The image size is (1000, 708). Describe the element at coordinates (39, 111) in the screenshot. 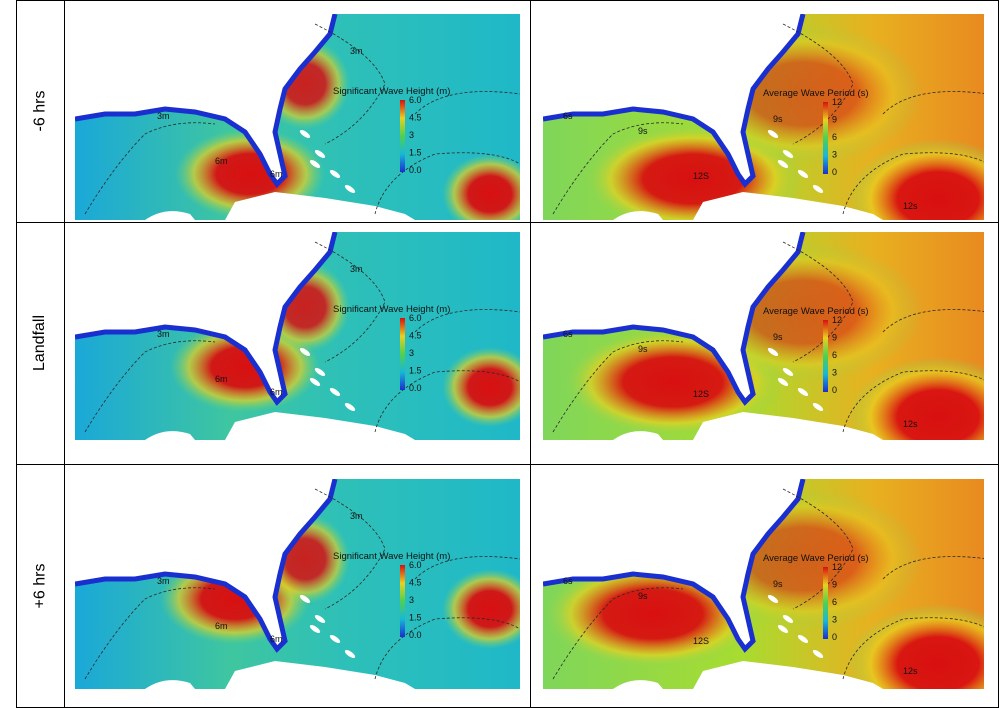

I see `row-label-text: -6 hrs` at that location.